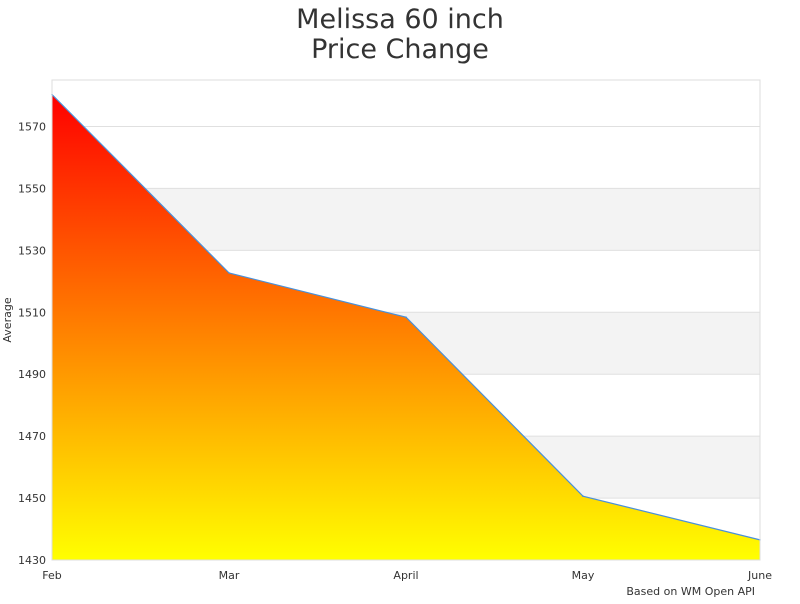 This screenshot has width=800, height=604. What do you see at coordinates (400, 19) in the screenshot?
I see `chart-title-line-1: Melissa 60 inch` at bounding box center [400, 19].